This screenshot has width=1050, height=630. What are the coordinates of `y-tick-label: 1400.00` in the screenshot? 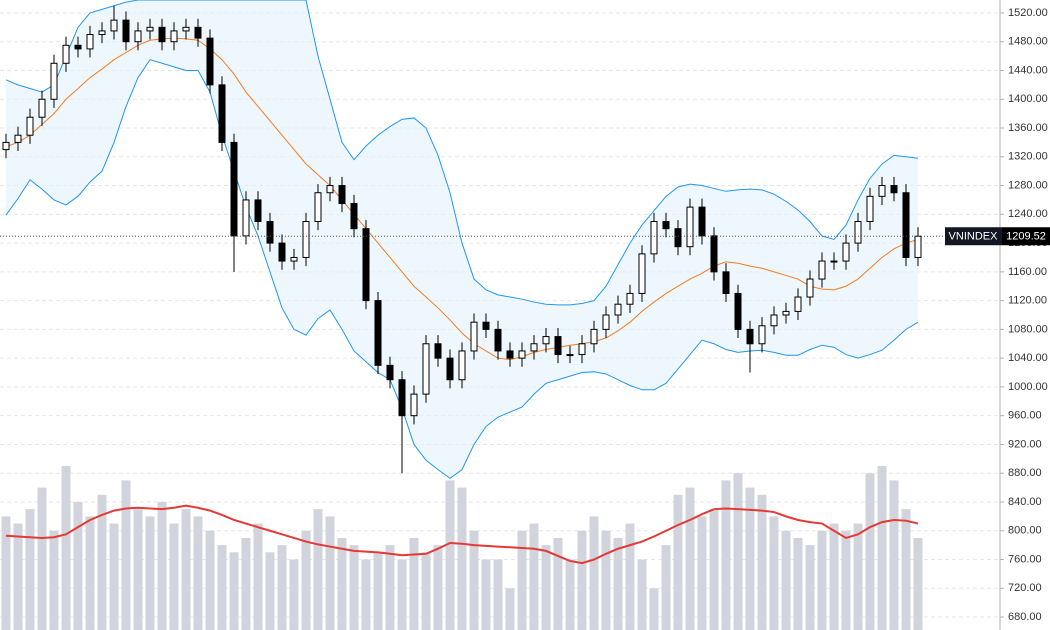 It's located at (1028, 99).